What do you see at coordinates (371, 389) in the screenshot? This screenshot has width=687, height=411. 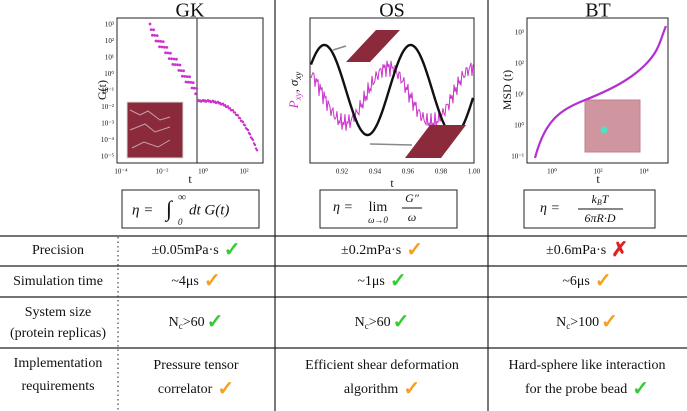 I see `cell-part: algorithm` at bounding box center [371, 389].